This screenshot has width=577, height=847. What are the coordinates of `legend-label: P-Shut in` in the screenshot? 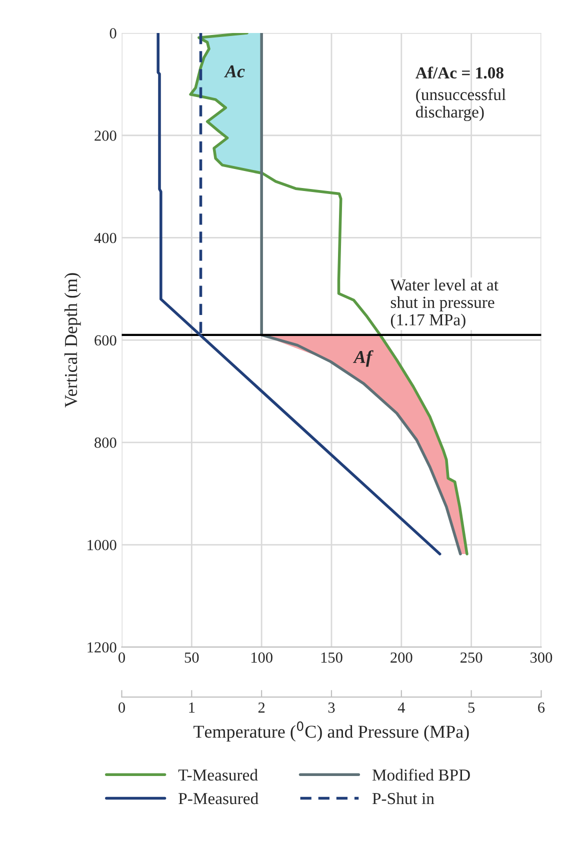 It's located at (403, 798).